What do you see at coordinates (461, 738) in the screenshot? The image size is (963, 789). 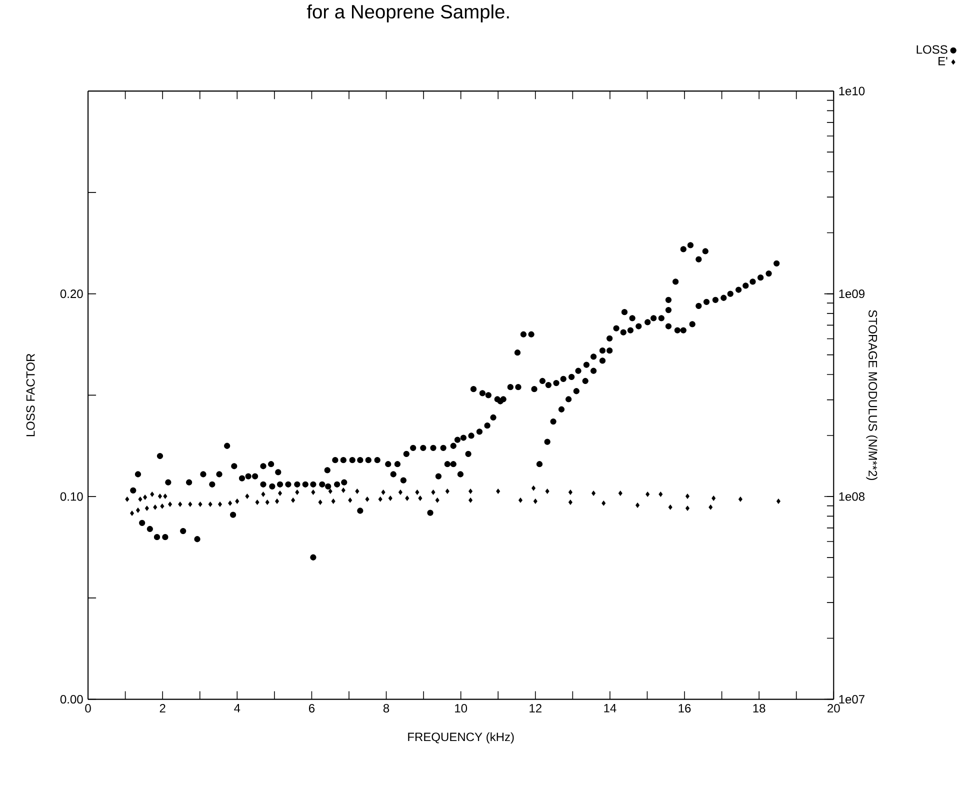 I see `x-axis-title: FREQUENCY (kHz)` at bounding box center [461, 738].